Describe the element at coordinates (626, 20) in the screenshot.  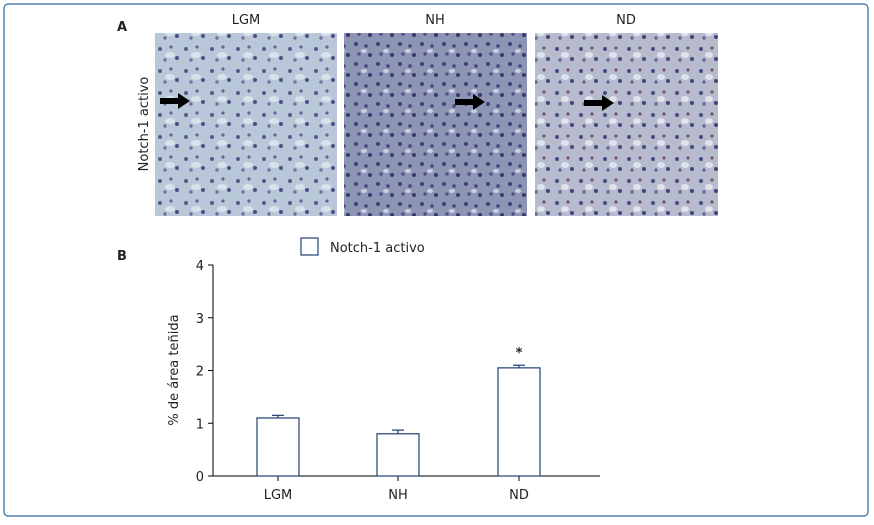
I see `column-label: ND` at that location.